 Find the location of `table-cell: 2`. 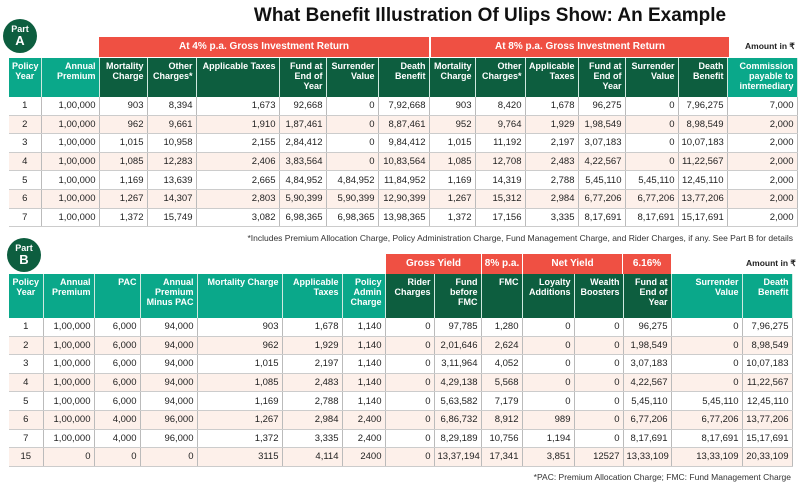

table-cell: 2 is located at coordinates (25, 125).